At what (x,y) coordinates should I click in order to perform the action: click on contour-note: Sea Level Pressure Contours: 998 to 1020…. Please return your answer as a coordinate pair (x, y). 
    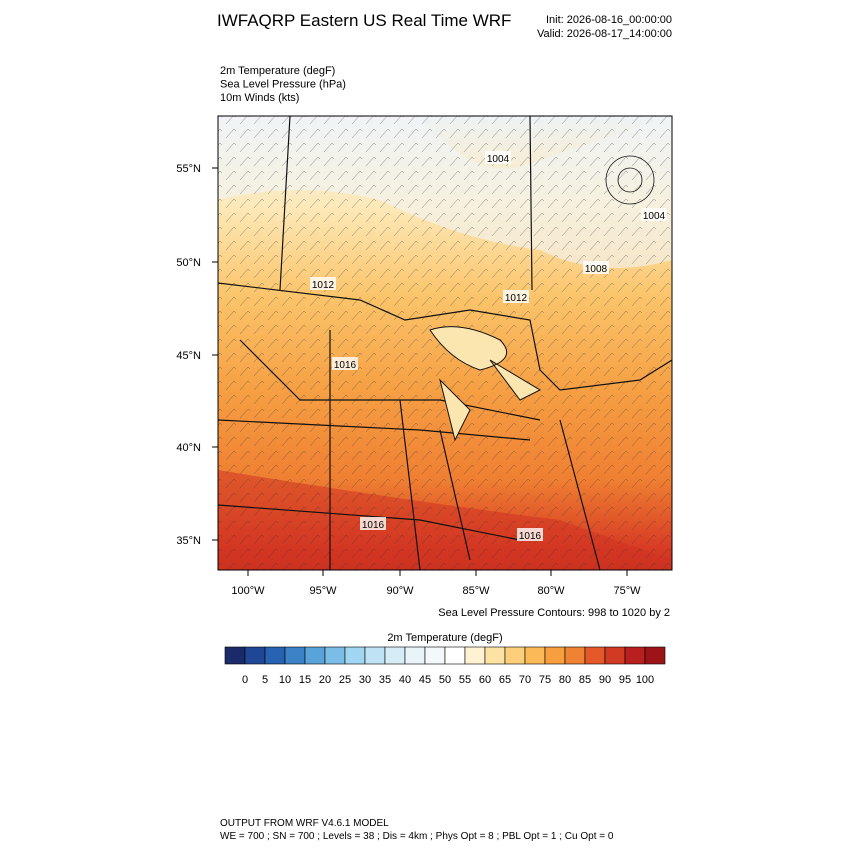
    Looking at the image, I should click on (554, 613).